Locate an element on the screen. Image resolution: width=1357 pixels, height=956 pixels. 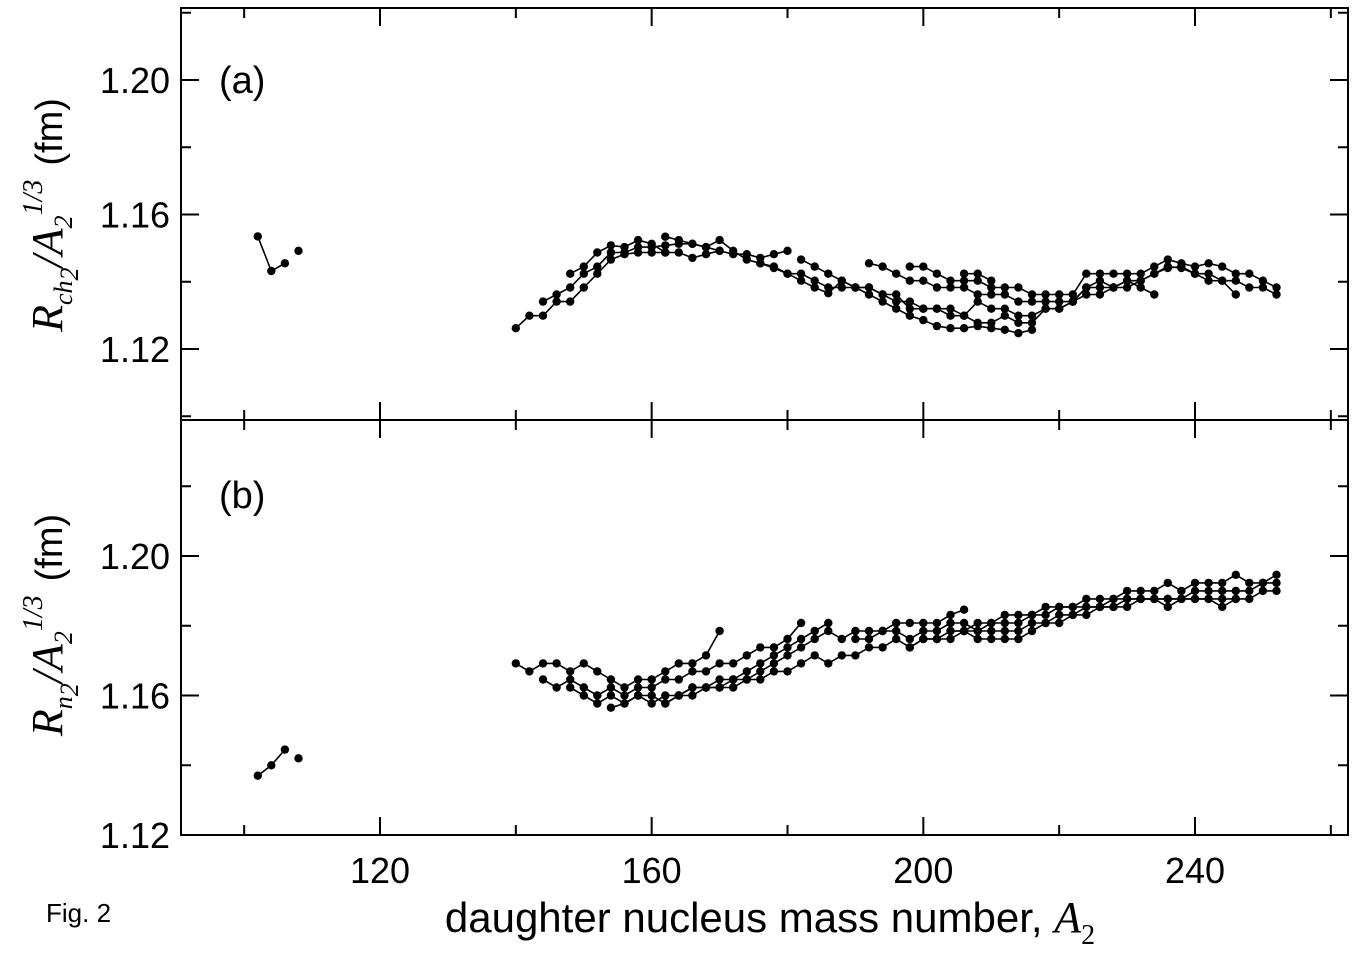
x-axis-label: daughter nucleus mass number, A2 is located at coordinates (770, 922).